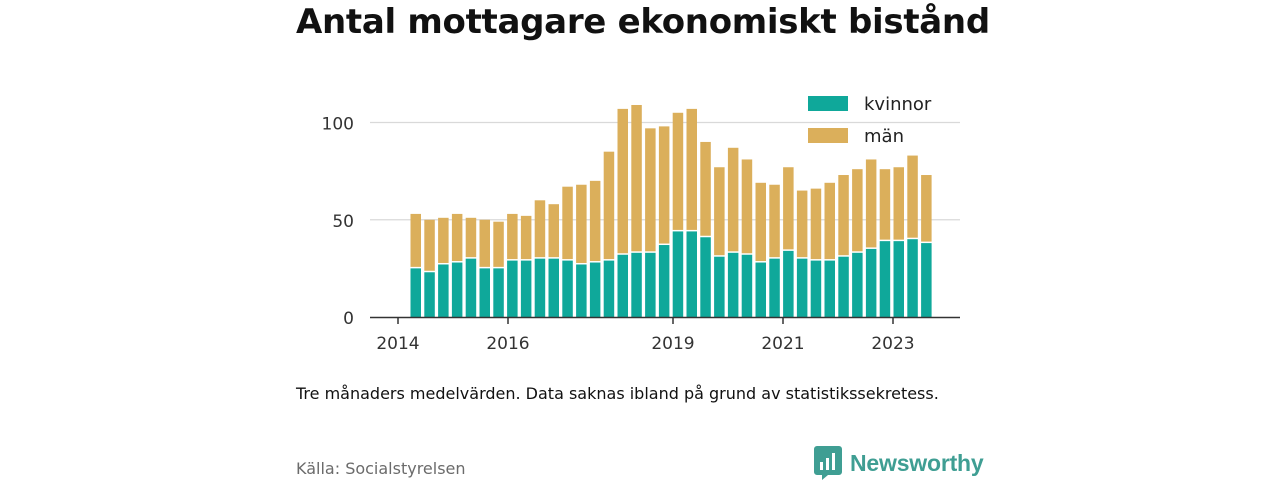 This screenshot has width=1280, height=480. I want to click on brand-logo: Newsworthy, so click(899, 463).